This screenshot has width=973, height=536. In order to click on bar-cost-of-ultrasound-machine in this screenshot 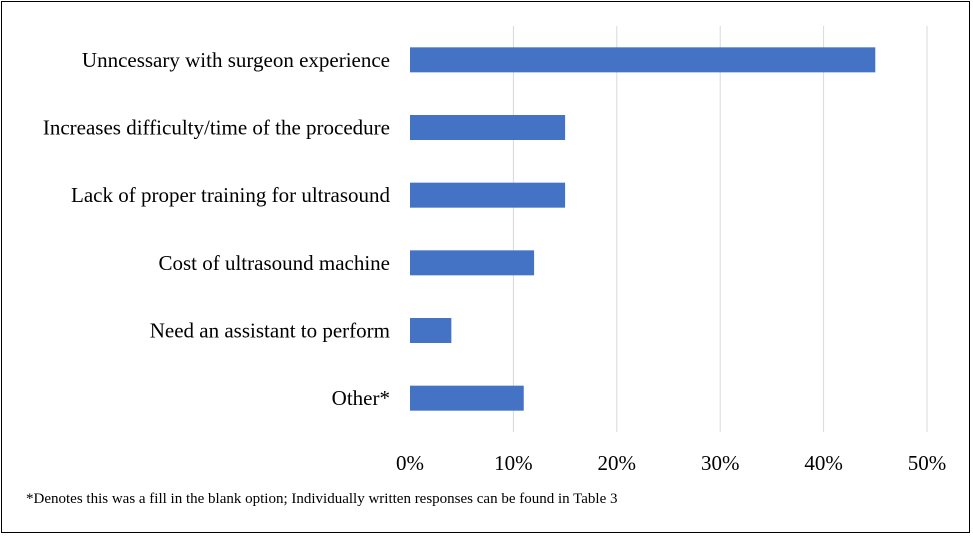, I will do `click(472, 263)`.